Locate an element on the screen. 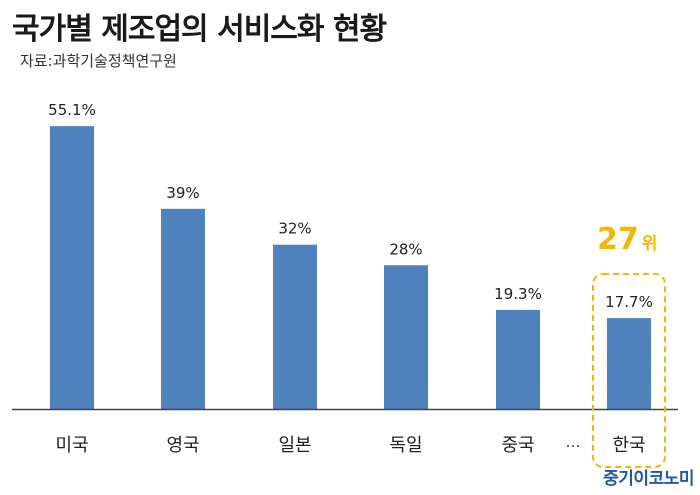 This screenshot has height=495, width=700. rank-badge: 27 위 is located at coordinates (627, 239).